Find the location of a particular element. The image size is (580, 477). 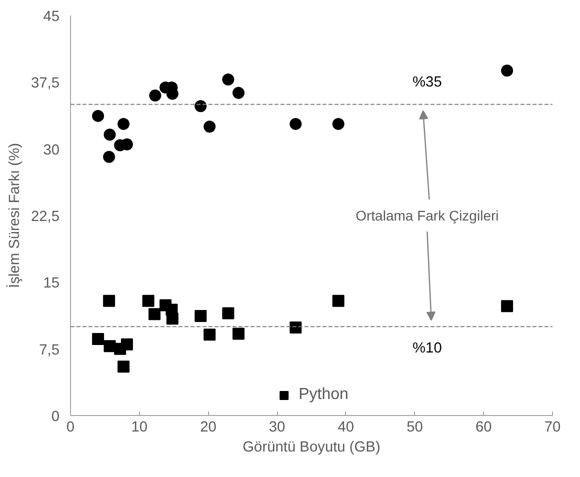

x-tick-label: 30 is located at coordinates (277, 428).